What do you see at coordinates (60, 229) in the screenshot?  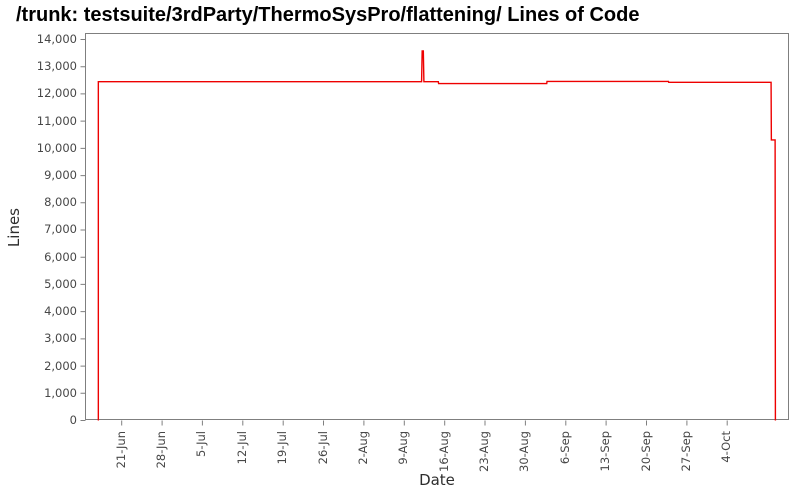 I see `y-tick-label: 7,000` at bounding box center [60, 229].